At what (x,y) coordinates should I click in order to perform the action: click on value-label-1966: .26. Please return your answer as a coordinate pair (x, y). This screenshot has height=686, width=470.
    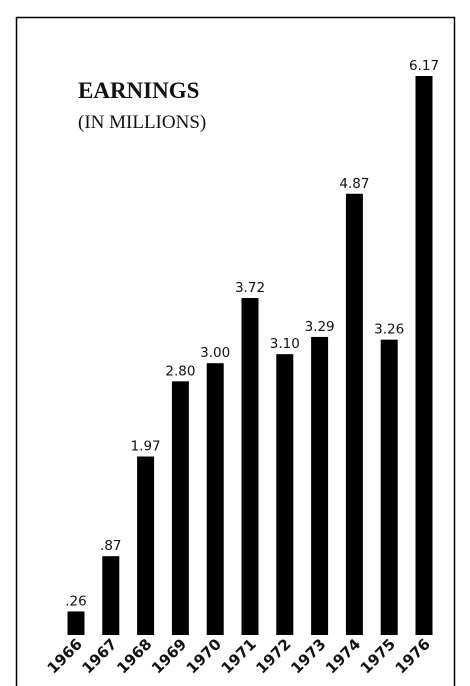
    Looking at the image, I should click on (75, 601).